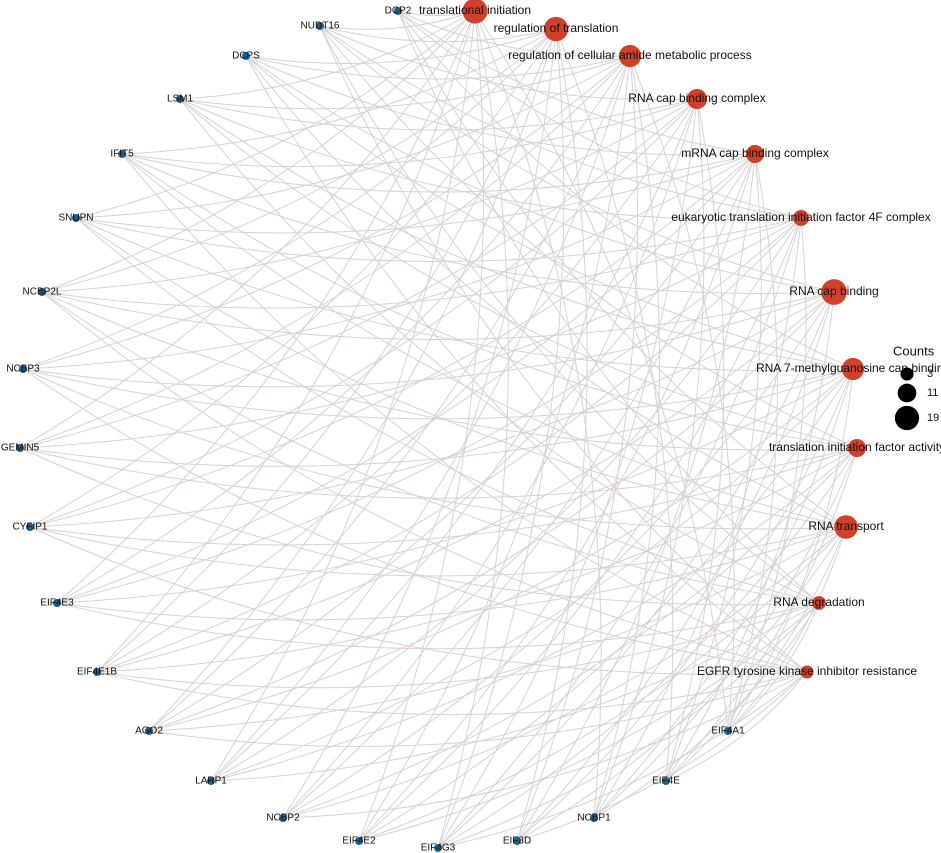 The height and width of the screenshot is (853, 941). I want to click on gene-label: EIF4E3, so click(57, 603).